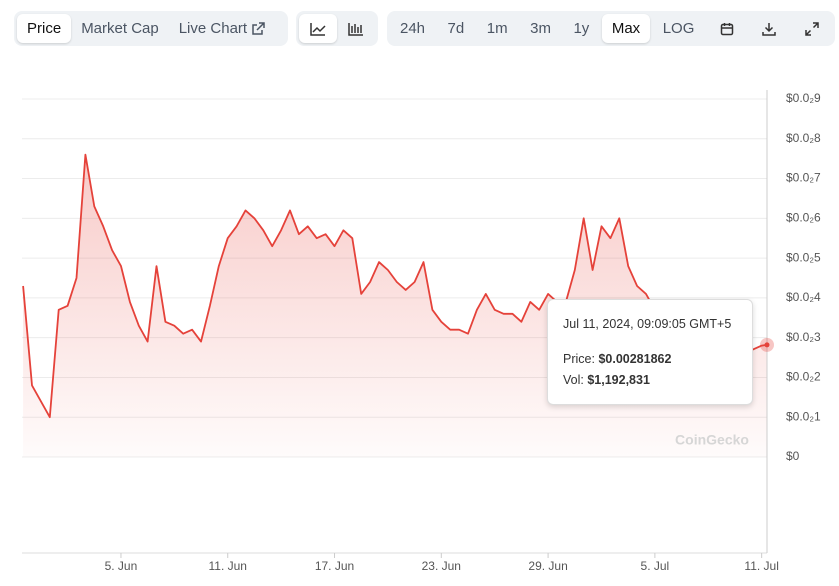  I want to click on tooltip-volume: Vol: $1,192,831, so click(606, 380).